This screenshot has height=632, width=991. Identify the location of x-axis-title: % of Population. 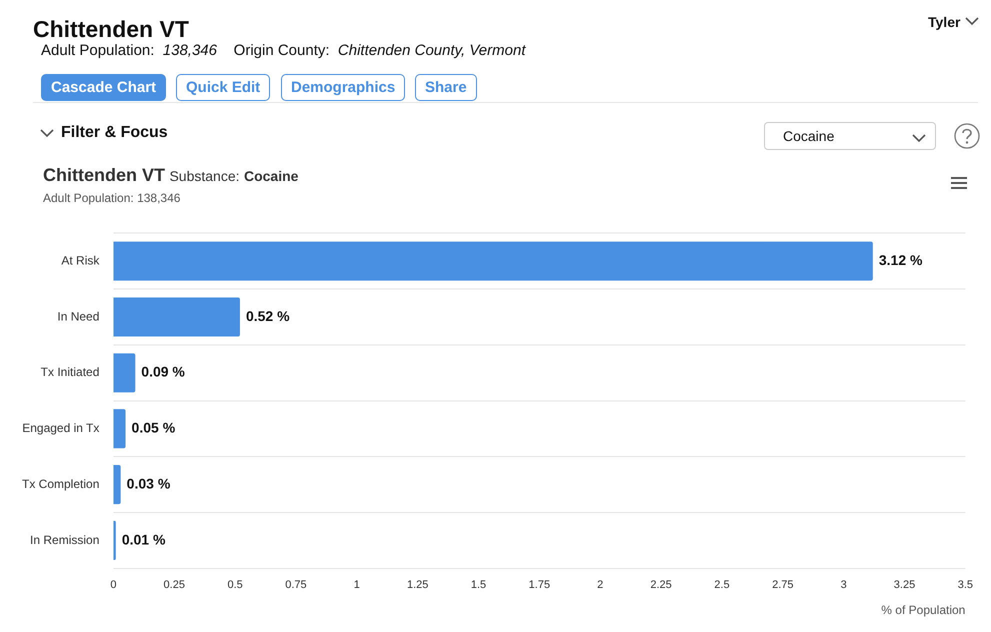
(923, 610).